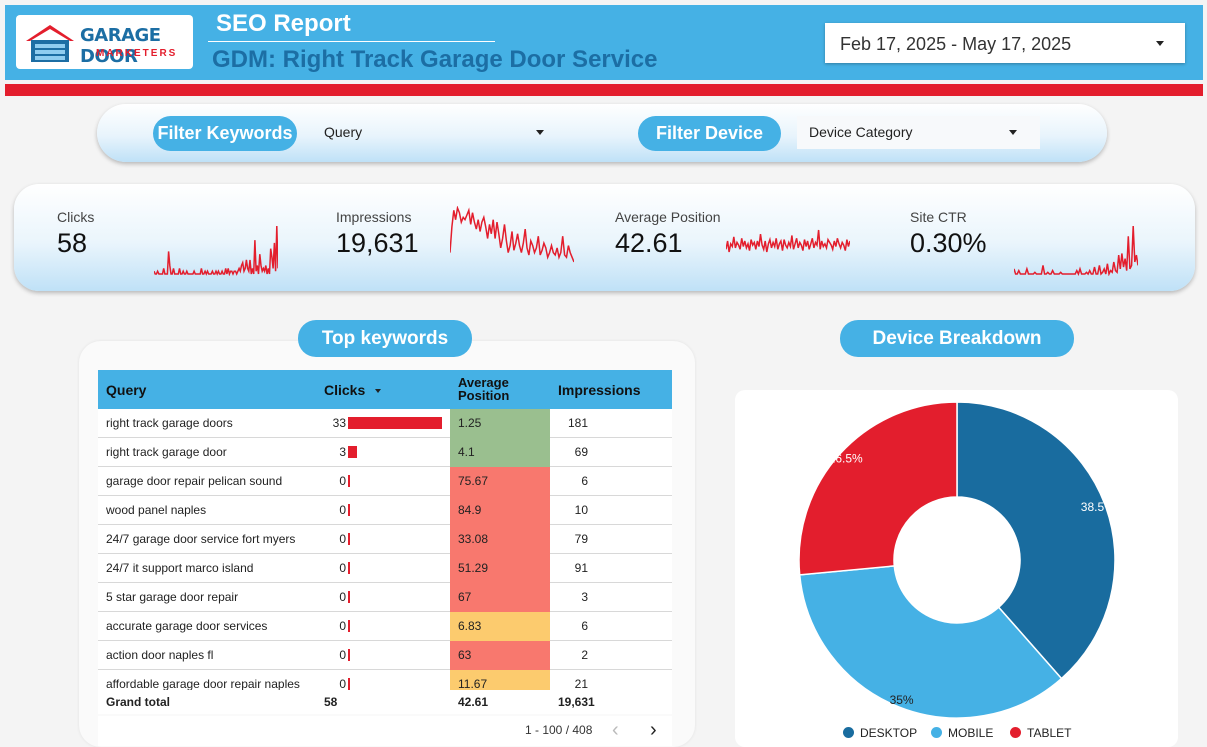  I want to click on device-breakdown-heading: Device Breakdown, so click(957, 338).